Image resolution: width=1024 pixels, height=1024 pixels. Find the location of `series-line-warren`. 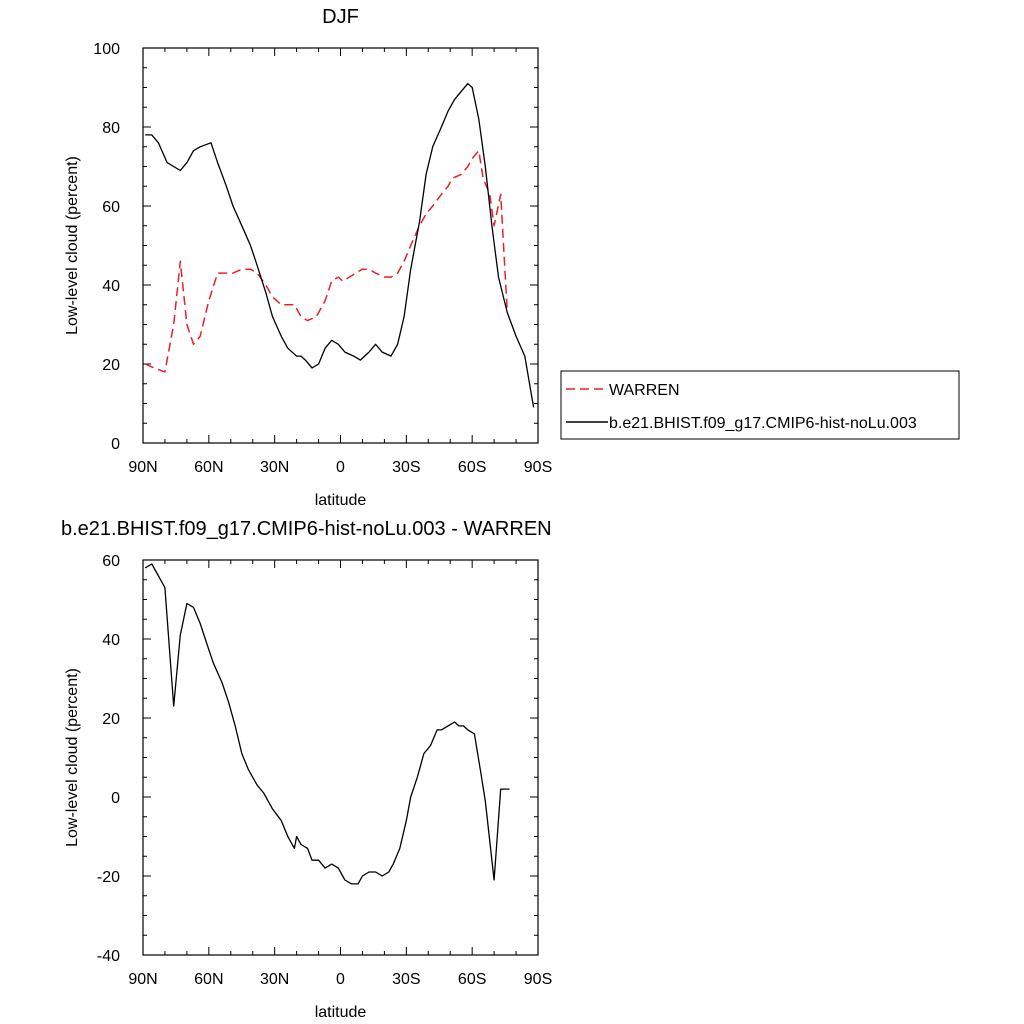

series-line-warren is located at coordinates (326, 261).